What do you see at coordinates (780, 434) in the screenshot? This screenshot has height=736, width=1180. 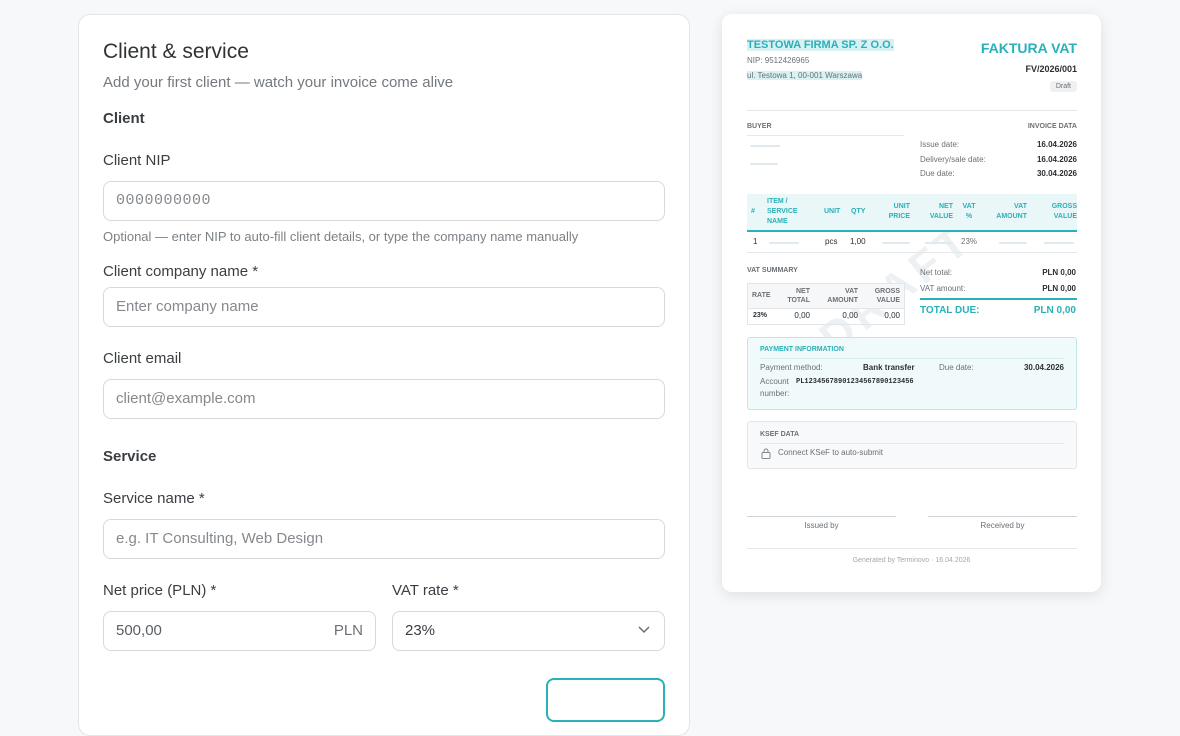 I see `section-heading: KSEF DATA` at bounding box center [780, 434].